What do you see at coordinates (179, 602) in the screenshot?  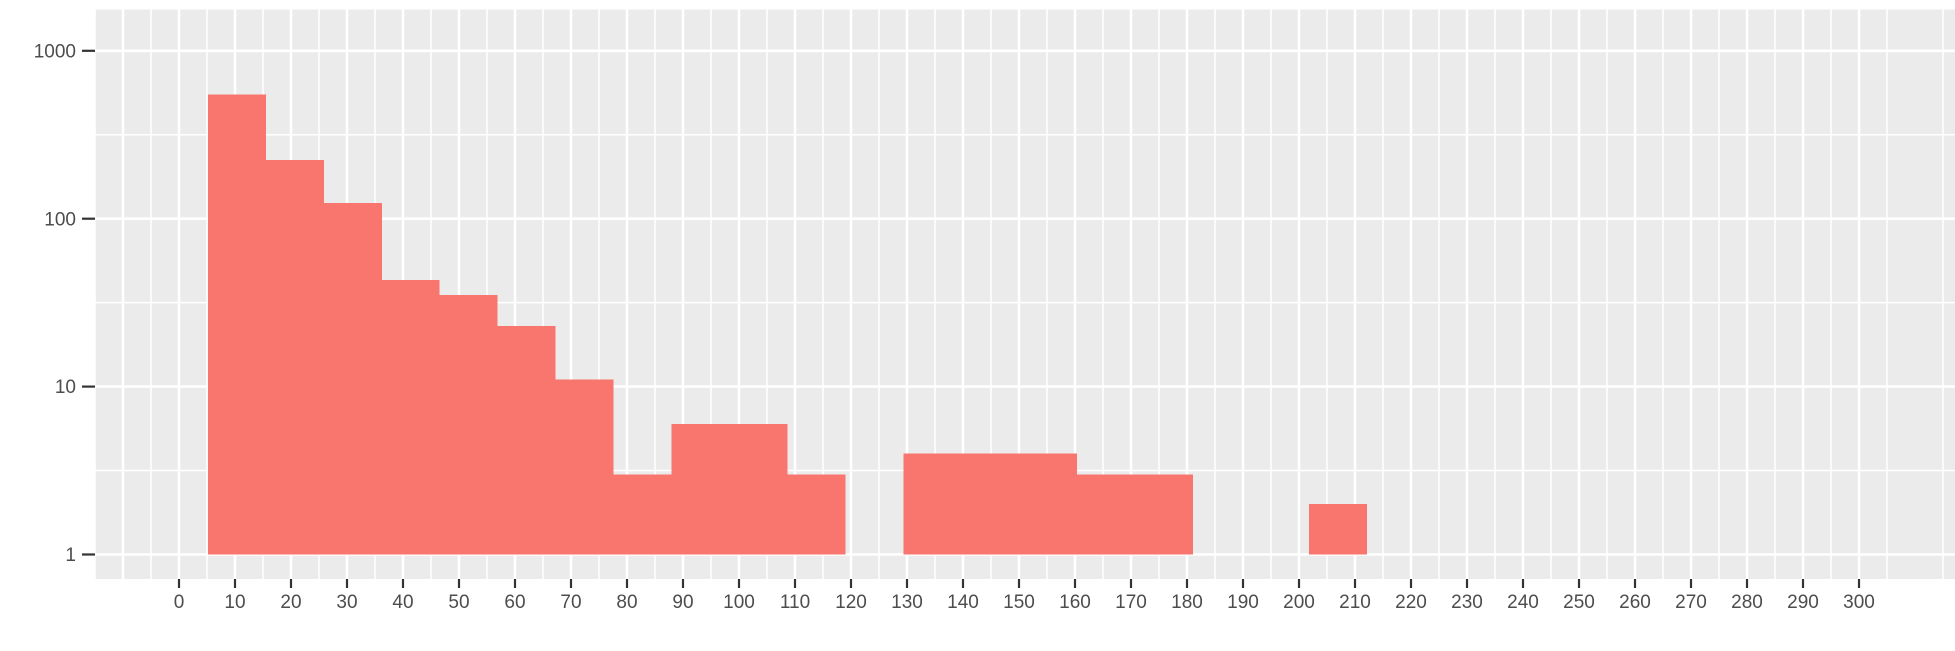 I see `x-tick-label: 0` at bounding box center [179, 602].